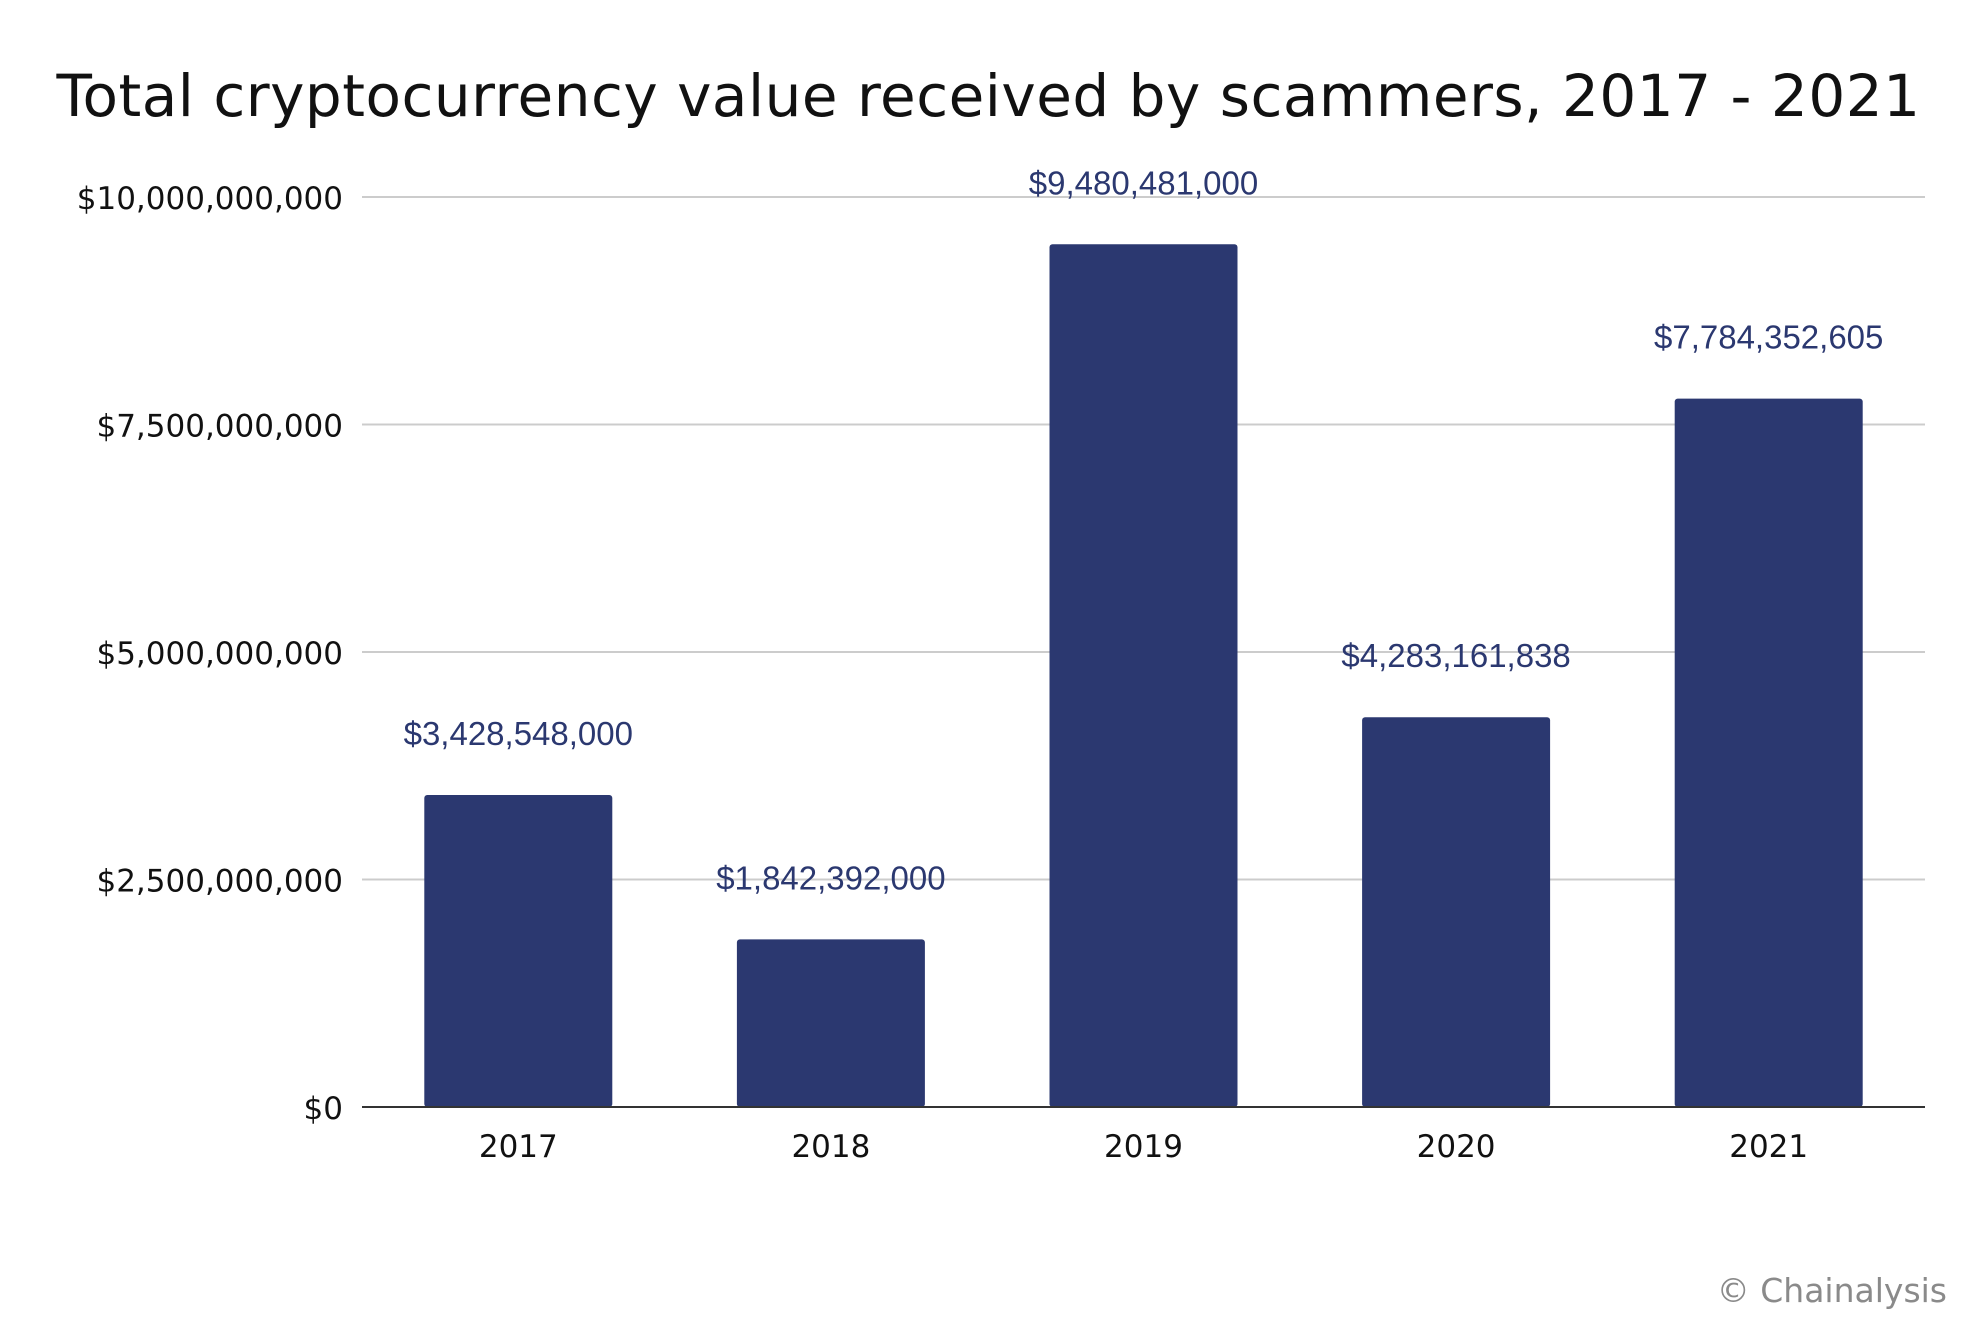 This screenshot has width=1977, height=1332. I want to click on y-tick-label: $10,000,000,000, so click(210, 199).